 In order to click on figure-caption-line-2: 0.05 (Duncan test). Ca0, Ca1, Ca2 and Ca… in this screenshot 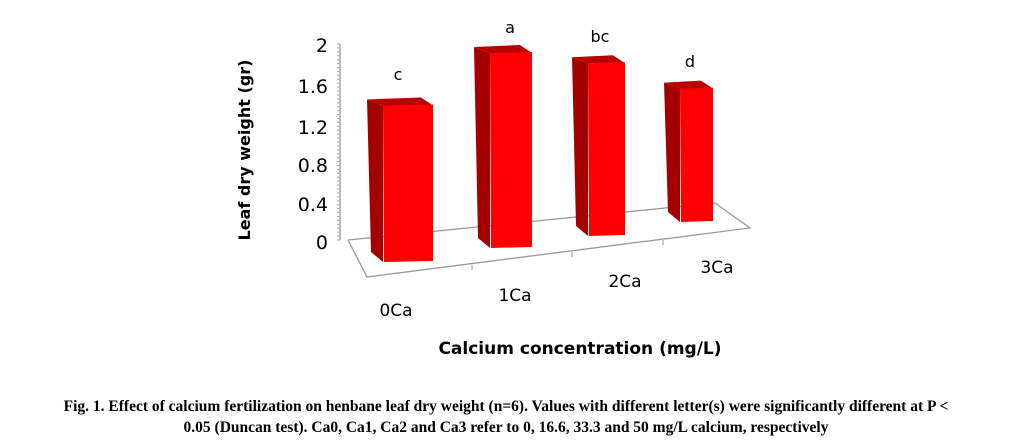, I will do `click(506, 427)`.